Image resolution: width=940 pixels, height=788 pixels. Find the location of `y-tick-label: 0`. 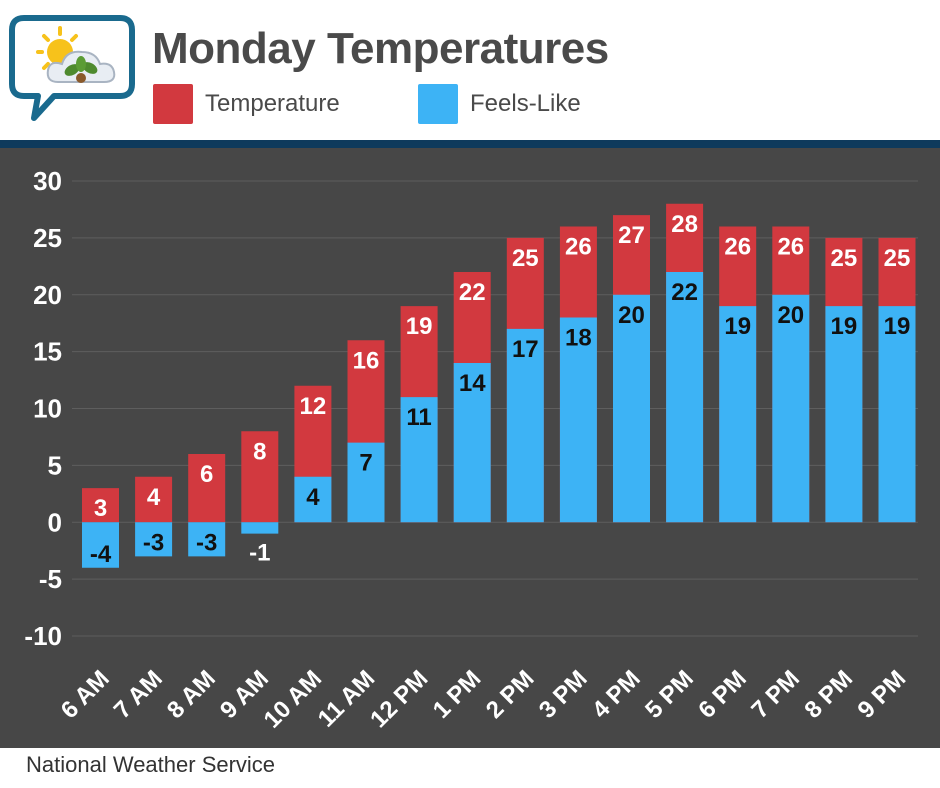

y-tick-label: 0 is located at coordinates (55, 522).